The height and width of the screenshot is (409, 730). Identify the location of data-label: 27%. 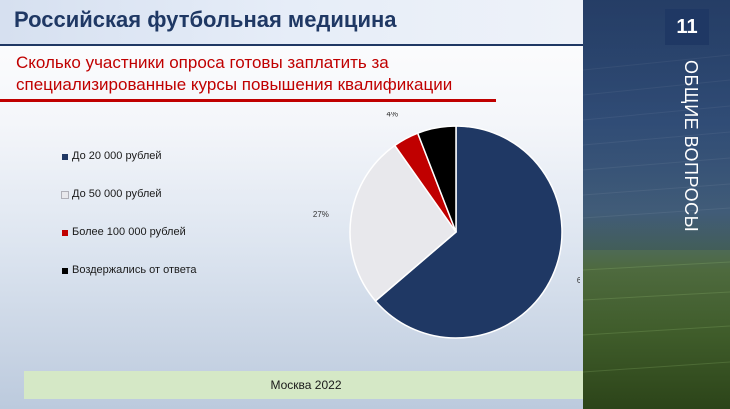
(321, 214).